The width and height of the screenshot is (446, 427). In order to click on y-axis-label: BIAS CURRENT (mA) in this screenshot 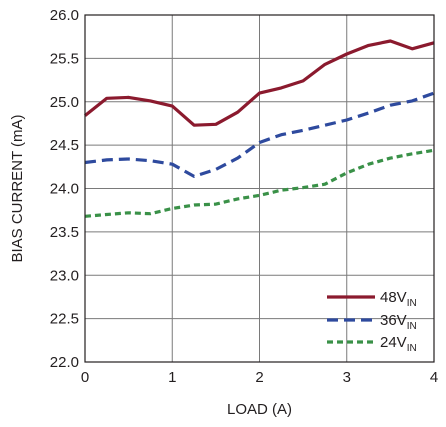, I will do `click(17, 188)`.